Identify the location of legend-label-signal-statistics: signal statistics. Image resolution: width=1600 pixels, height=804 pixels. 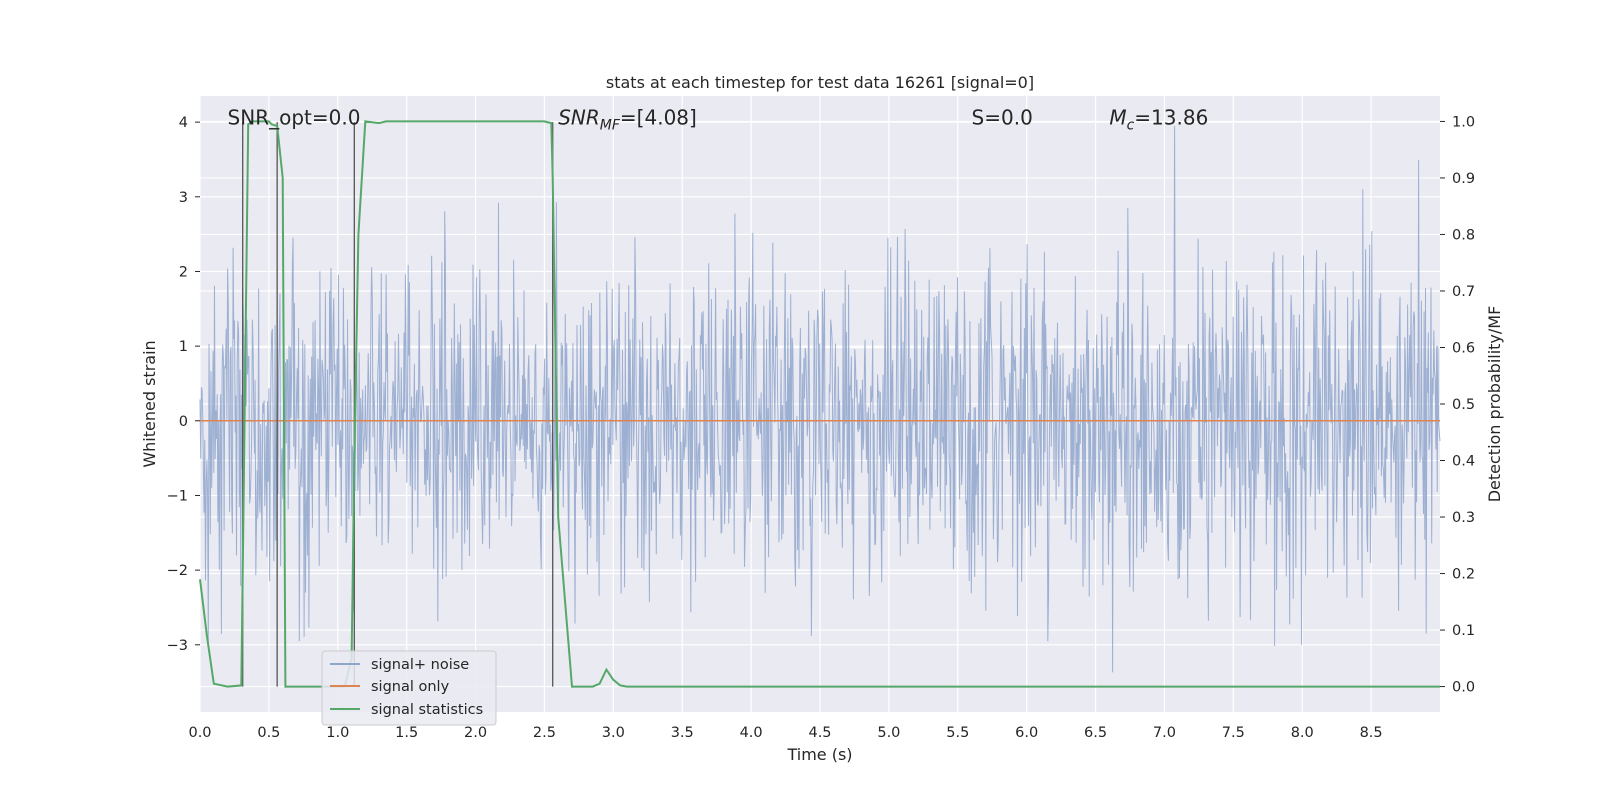
(427, 710).